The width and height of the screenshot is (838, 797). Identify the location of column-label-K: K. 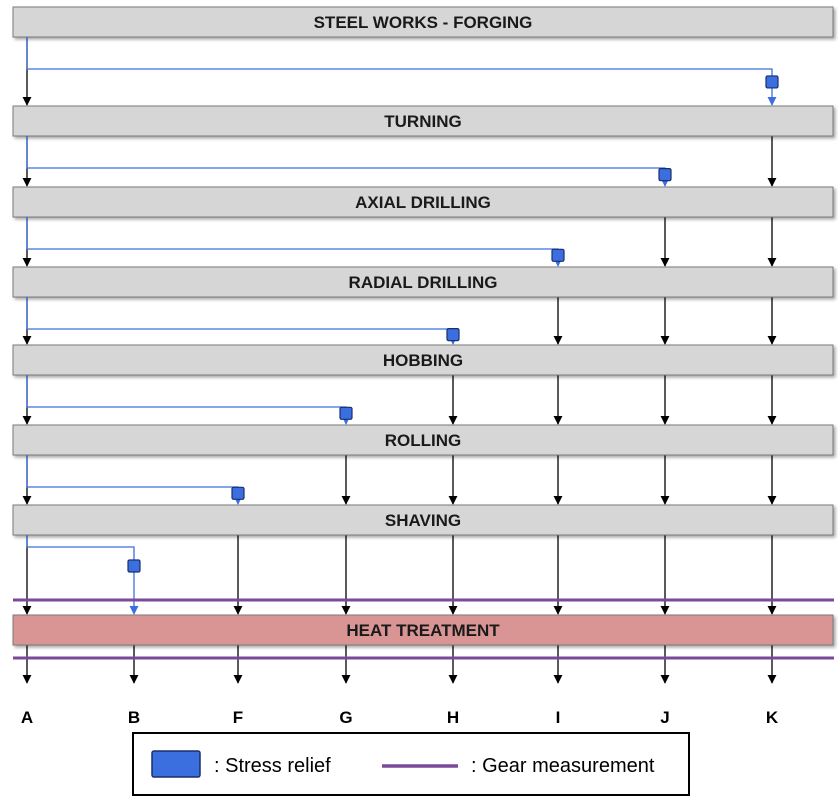
(772, 717).